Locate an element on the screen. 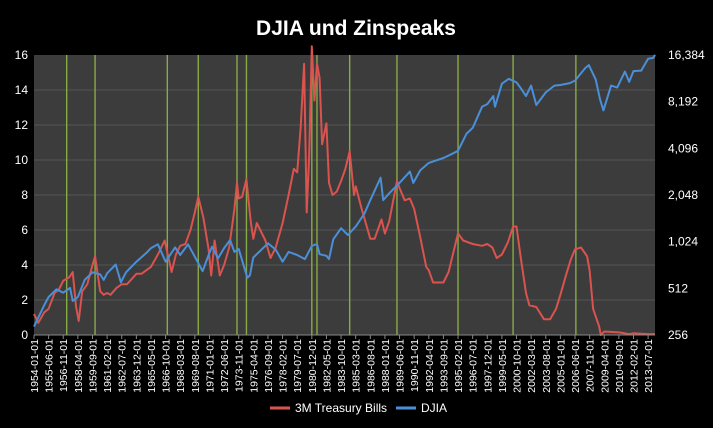 This screenshot has height=428, width=713. left-tick-label: 16 is located at coordinates (22, 55).